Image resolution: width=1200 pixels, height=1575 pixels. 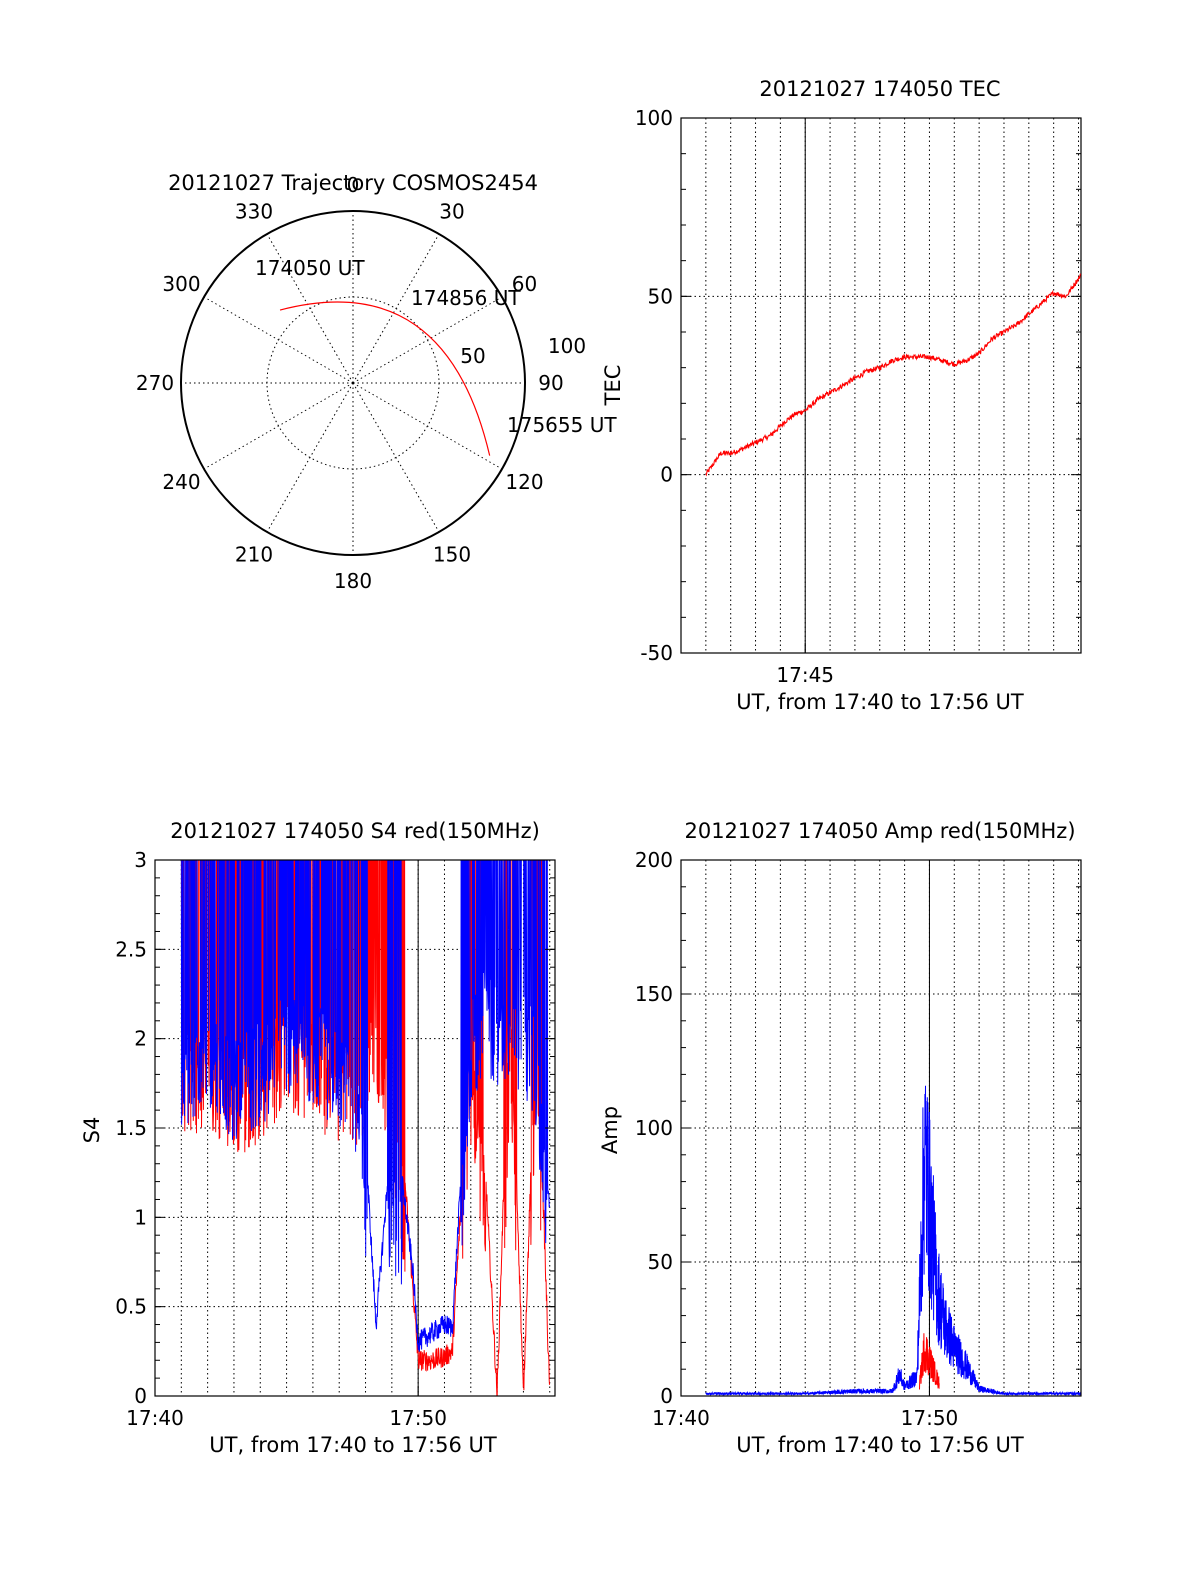 What do you see at coordinates (254, 212) in the screenshot?
I see `polar-azimuth-label: 330` at bounding box center [254, 212].